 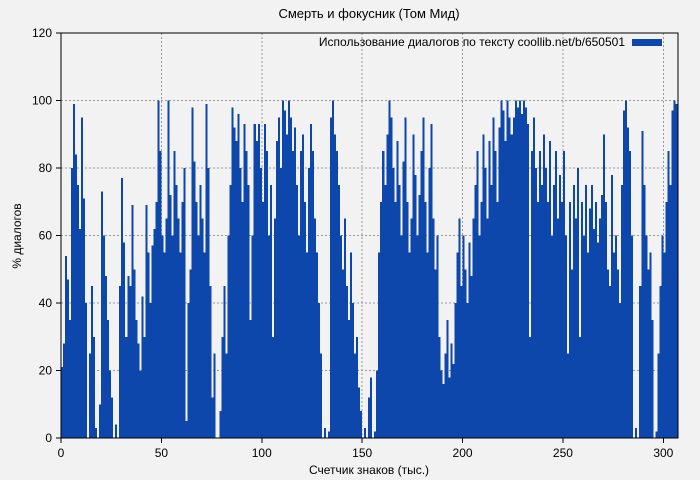 I want to click on y-tick-label: 20, so click(x=46, y=371).